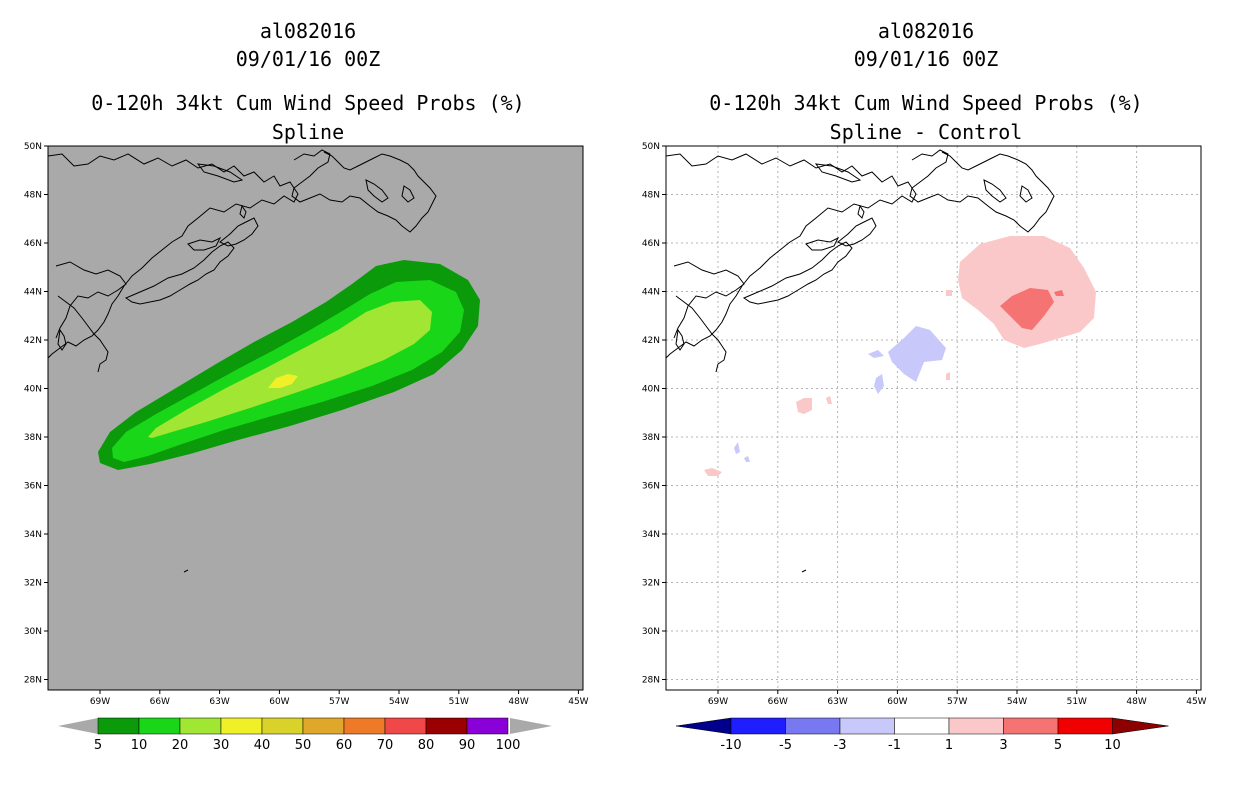  What do you see at coordinates (879, 384) in the screenshot?
I see `contour-neg-1-c` at bounding box center [879, 384].